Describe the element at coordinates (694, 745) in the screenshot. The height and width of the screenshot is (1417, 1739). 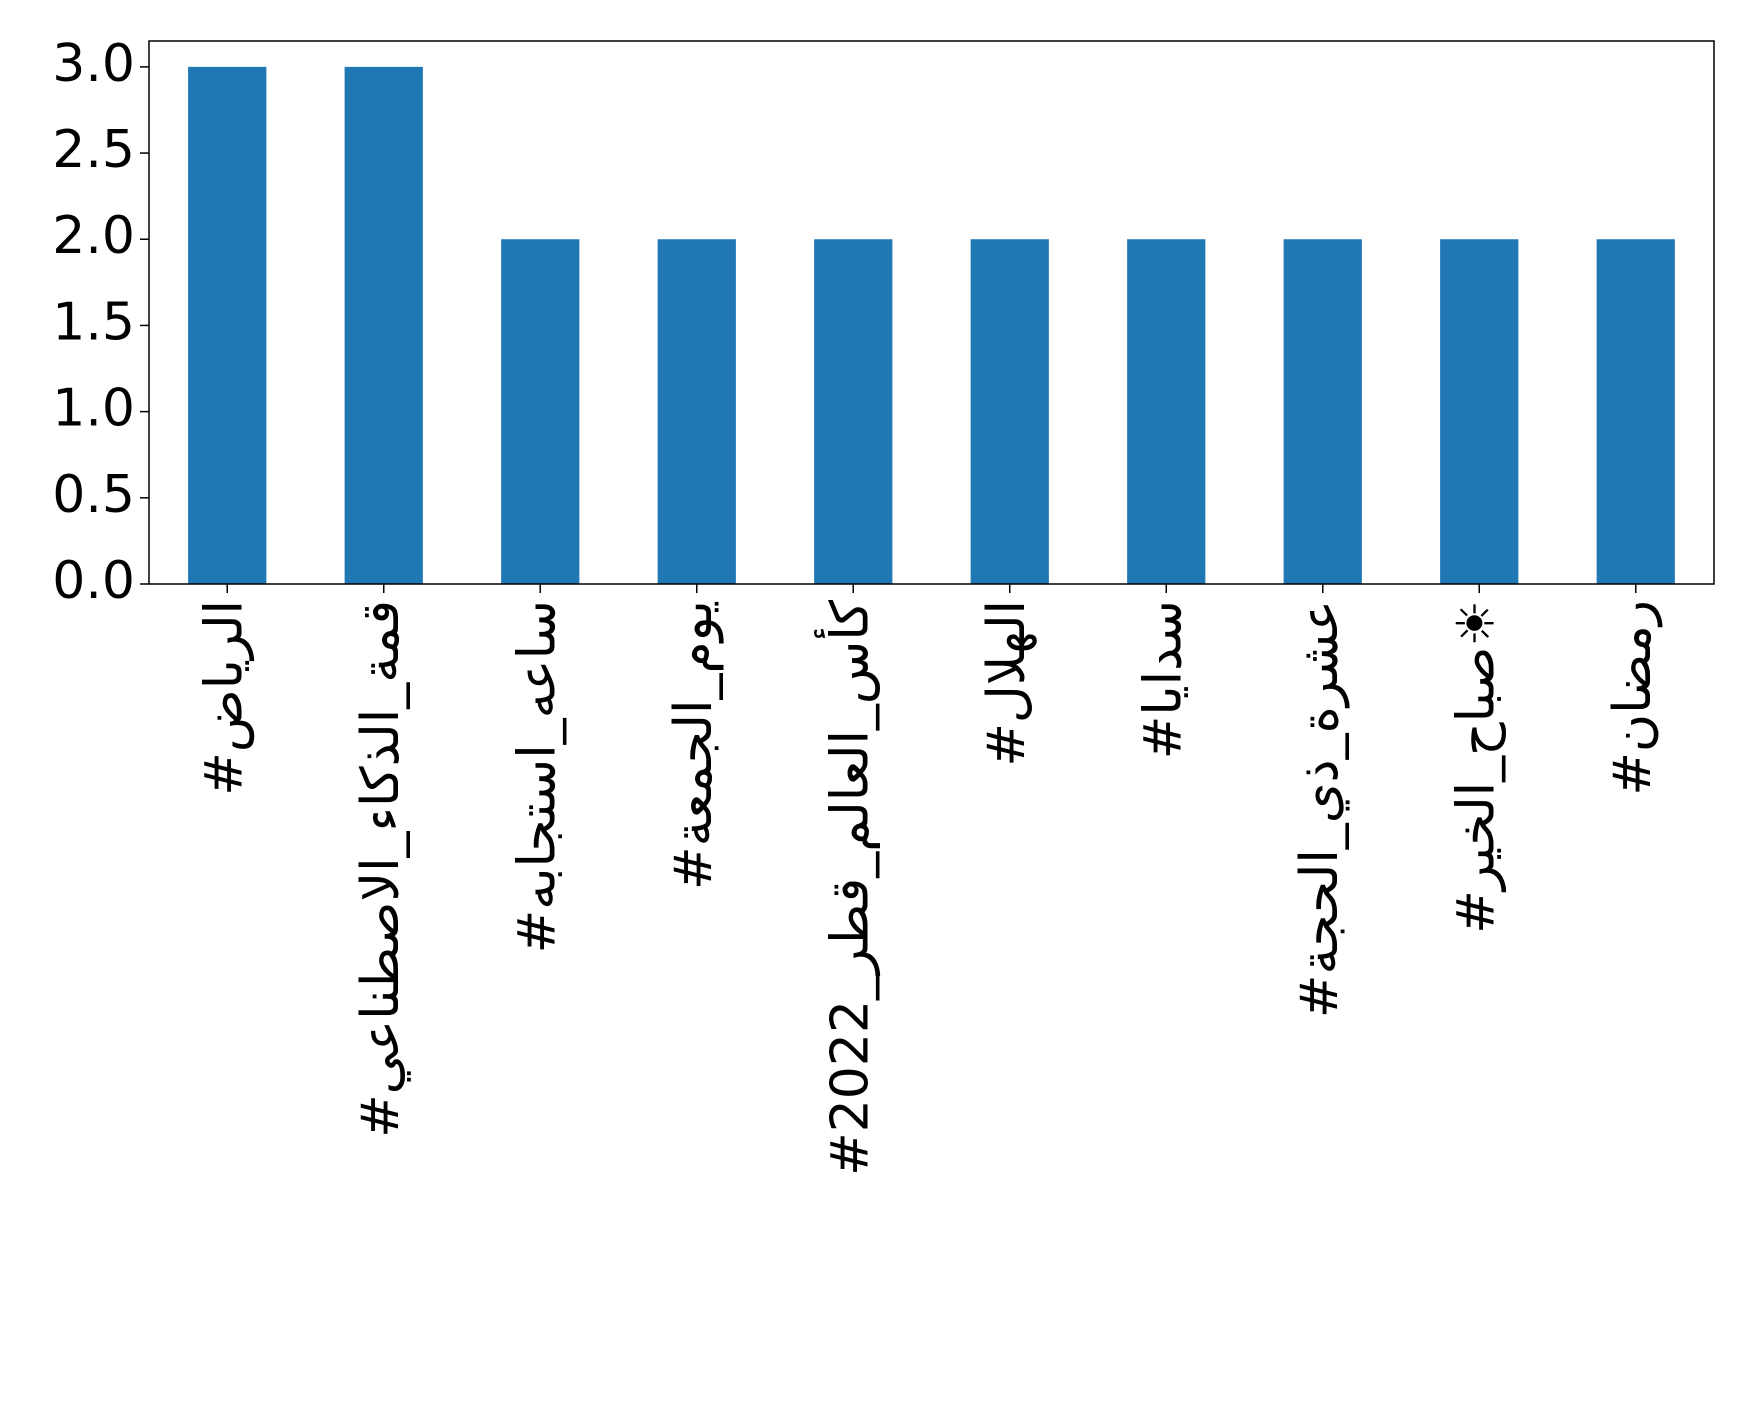
I see `x-tick-label: #يوم_الجمعة` at that location.